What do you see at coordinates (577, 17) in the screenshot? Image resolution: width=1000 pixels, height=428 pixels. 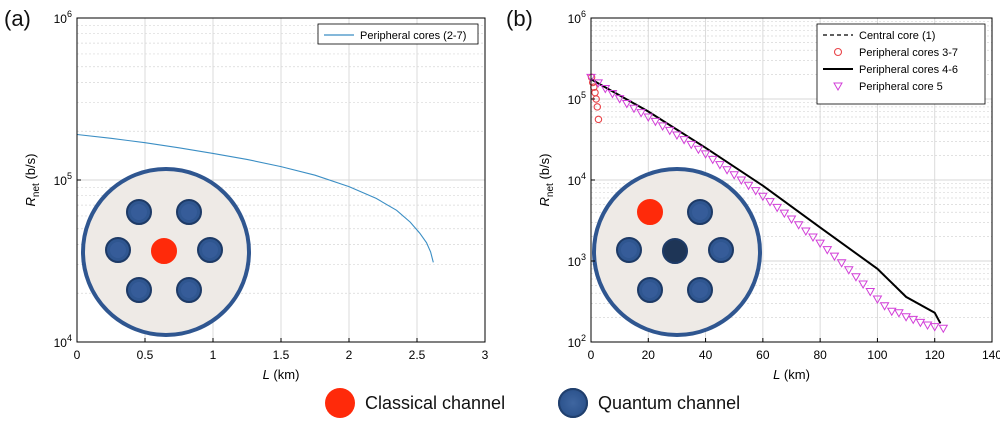 I see `y-tick-label: 10⁶` at bounding box center [577, 17].